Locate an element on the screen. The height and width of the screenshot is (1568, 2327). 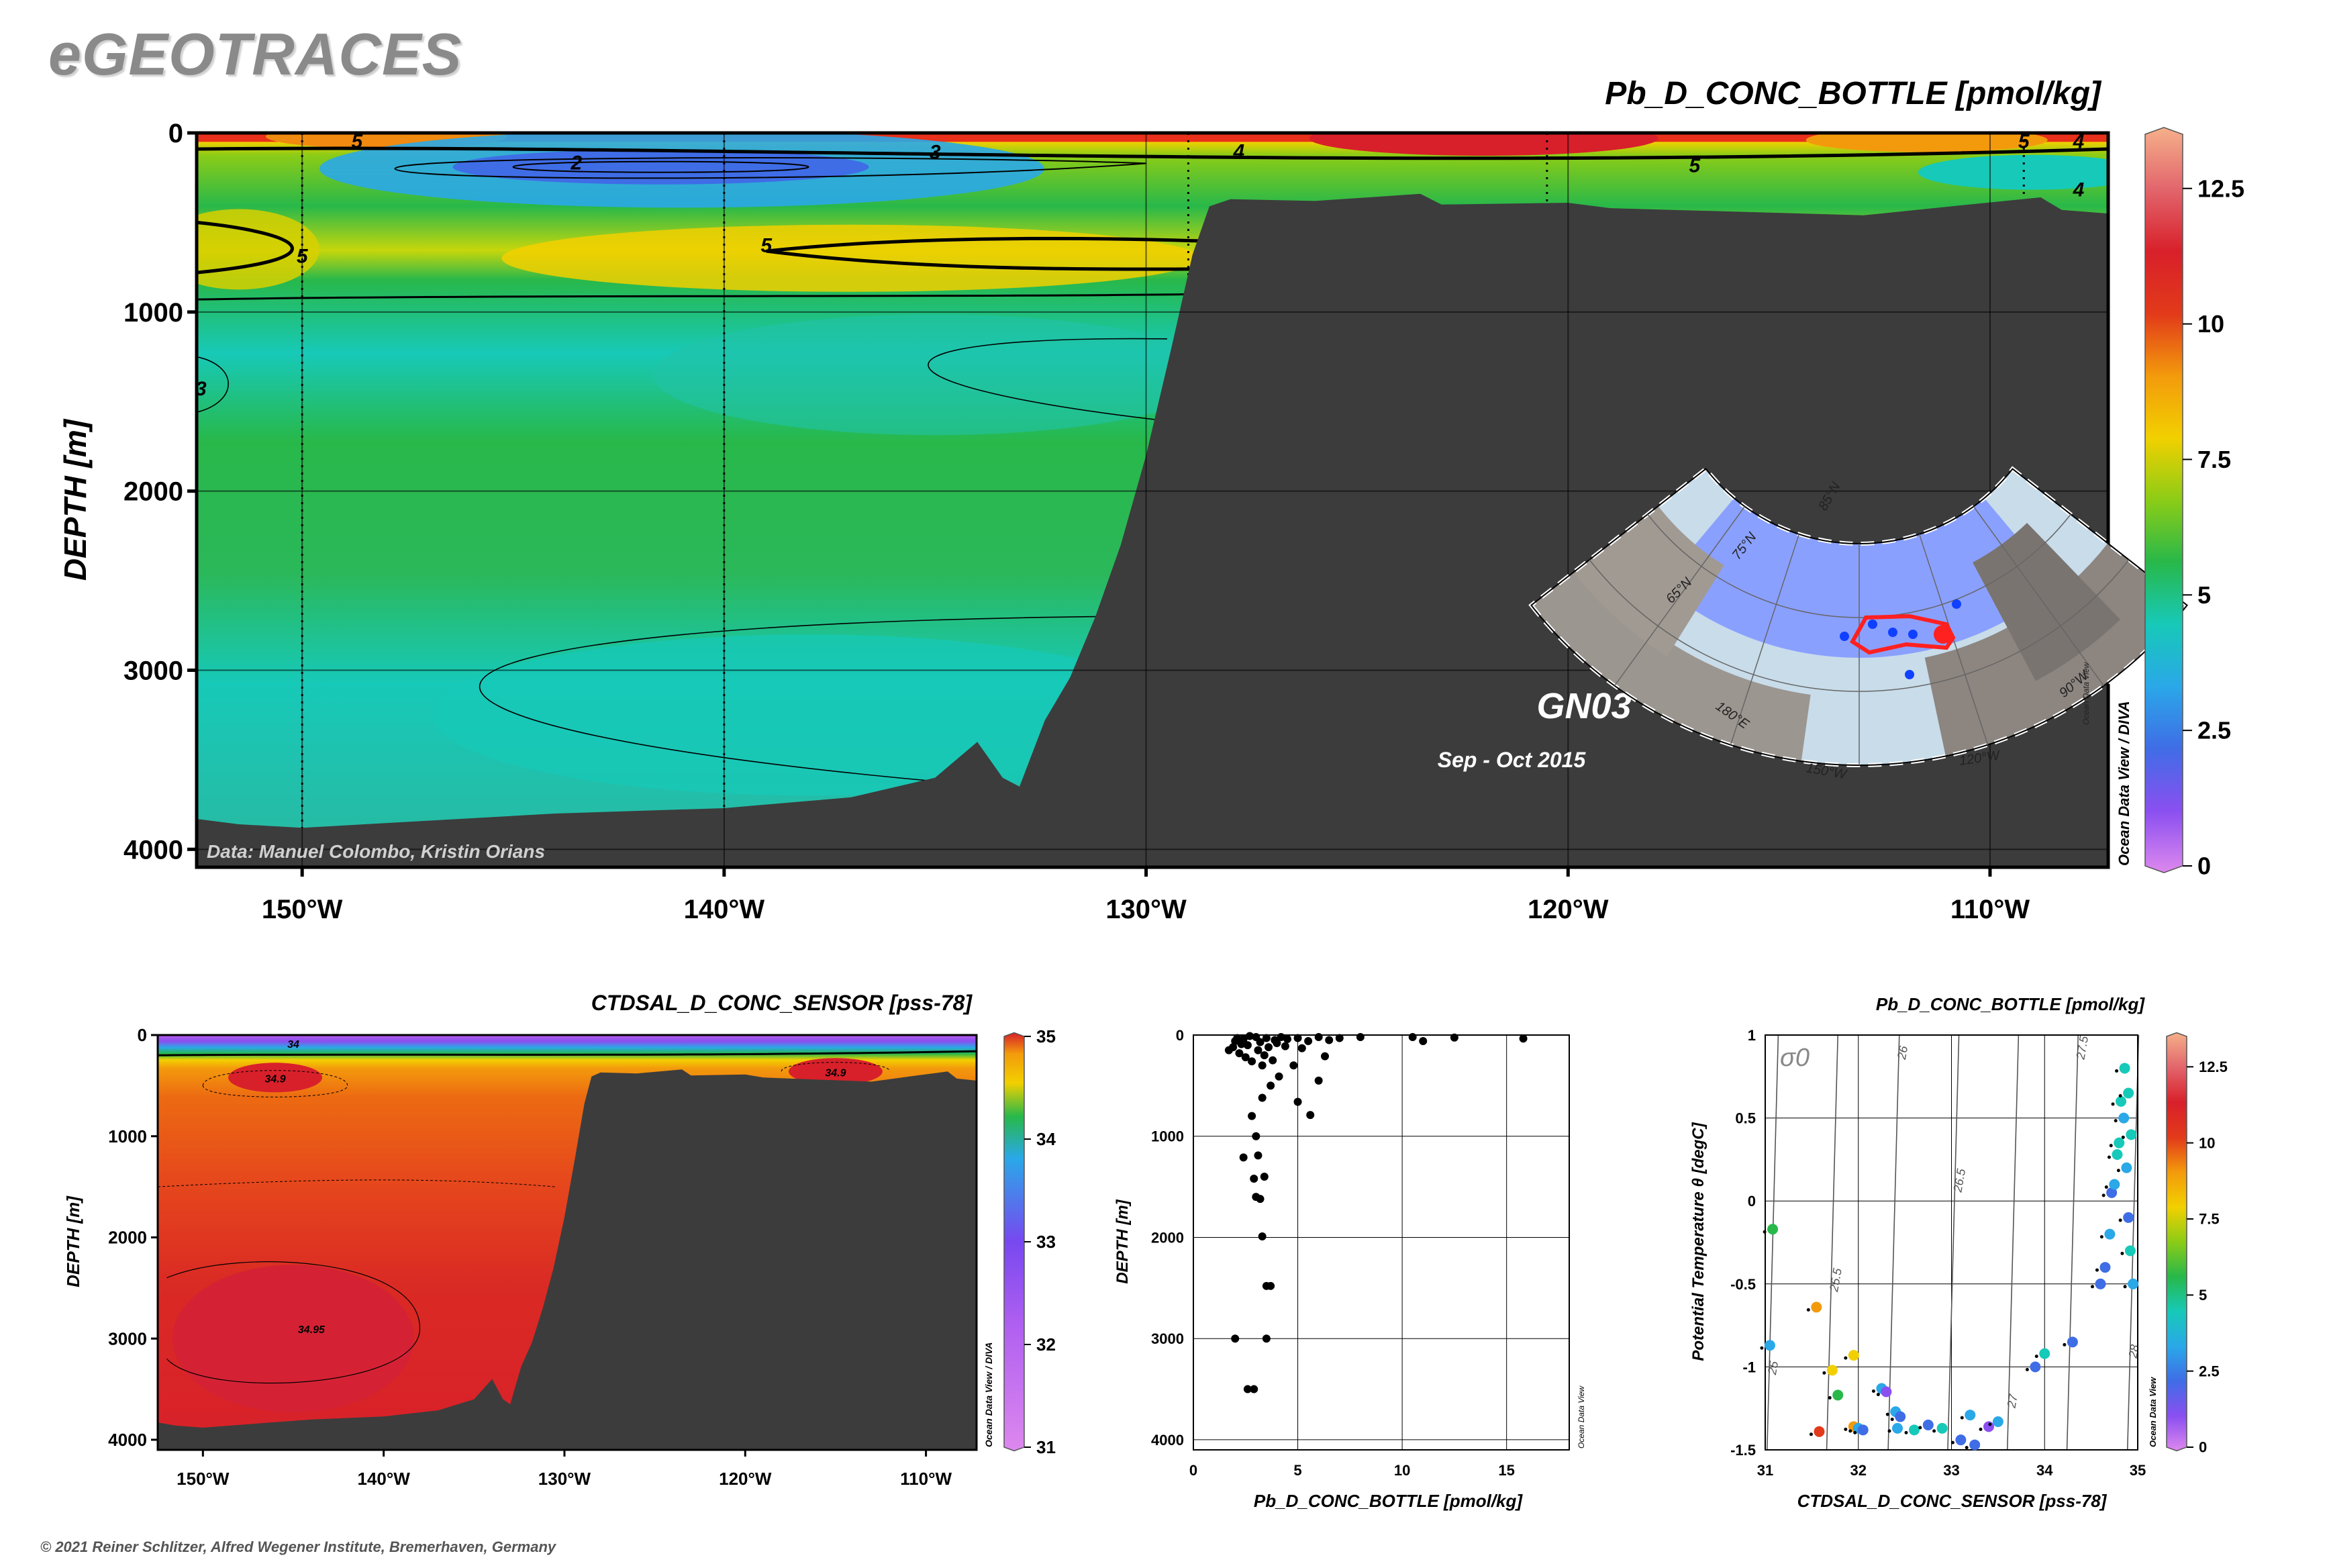
x-tick-label: 35 is located at coordinates (2138, 1470).